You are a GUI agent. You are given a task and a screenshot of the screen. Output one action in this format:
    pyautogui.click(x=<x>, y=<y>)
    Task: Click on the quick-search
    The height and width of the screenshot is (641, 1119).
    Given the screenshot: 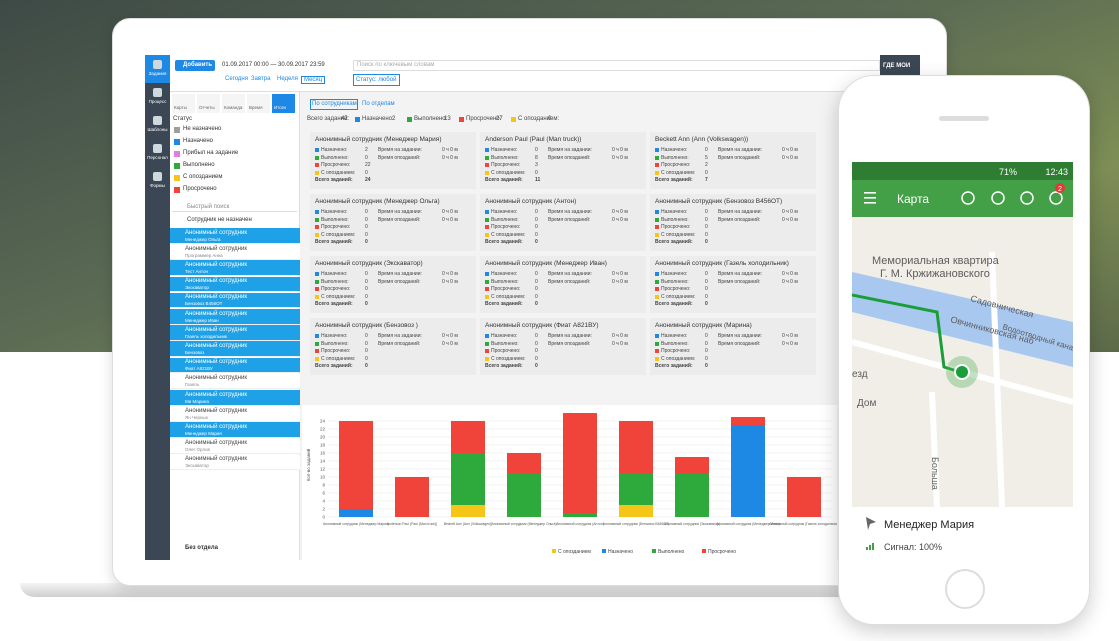 What is the action you would take?
    pyautogui.click(x=234, y=207)
    